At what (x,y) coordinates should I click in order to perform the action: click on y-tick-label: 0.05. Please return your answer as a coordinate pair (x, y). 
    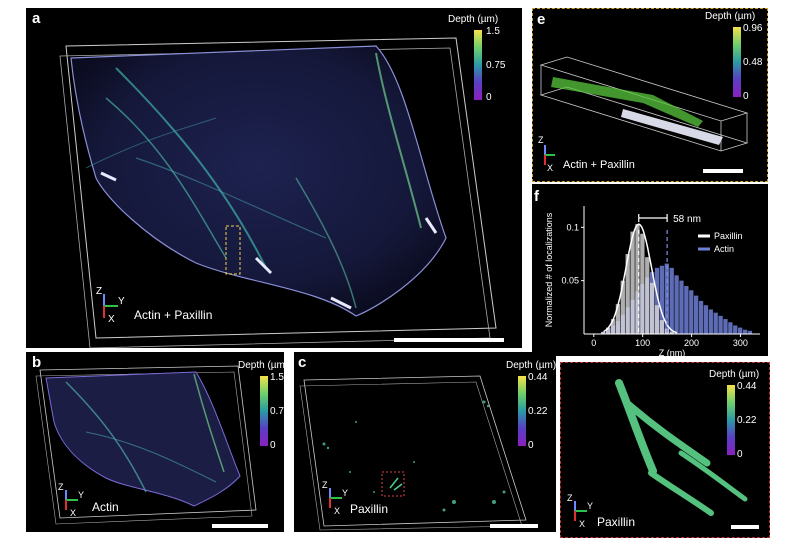
    Looking at the image, I should click on (570, 281).